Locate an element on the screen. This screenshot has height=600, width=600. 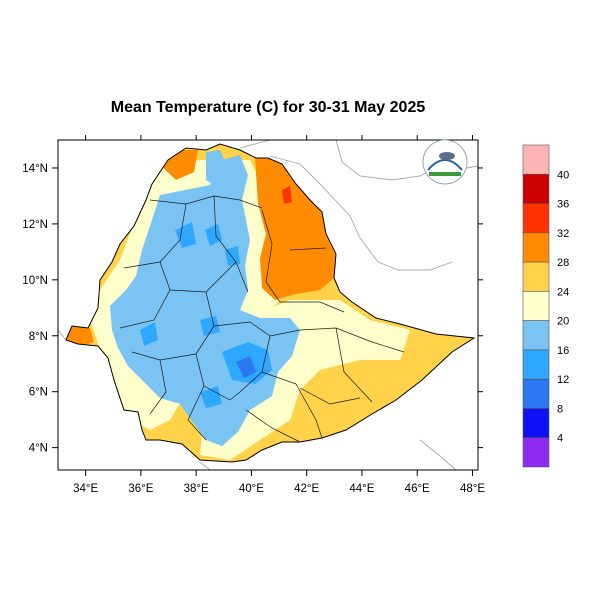
colorbar-label: 32 is located at coordinates (563, 234).